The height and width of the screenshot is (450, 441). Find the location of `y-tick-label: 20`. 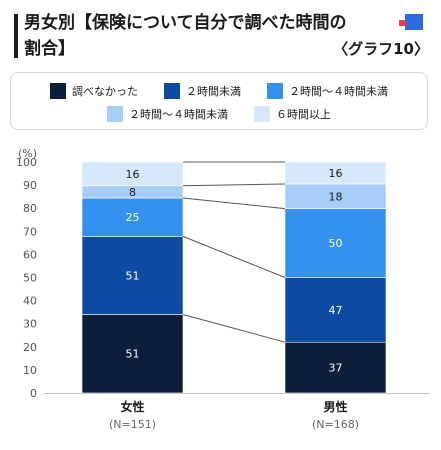

y-tick-label: 20 is located at coordinates (30, 347).